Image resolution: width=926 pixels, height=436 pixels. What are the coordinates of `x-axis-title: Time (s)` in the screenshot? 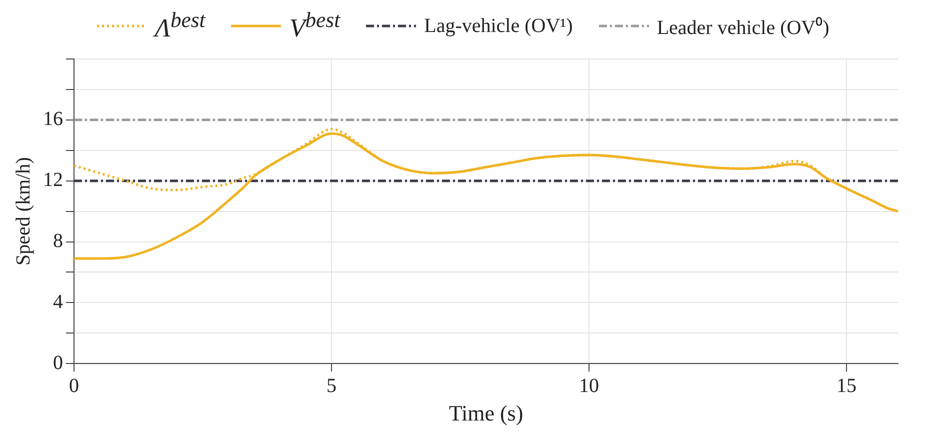 It's located at (486, 413).